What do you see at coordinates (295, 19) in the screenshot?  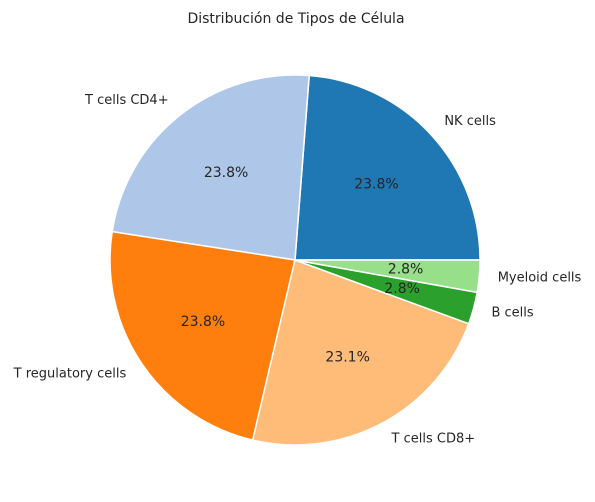 I see `chart-title: Distribución de Tipos de Célula` at bounding box center [295, 19].